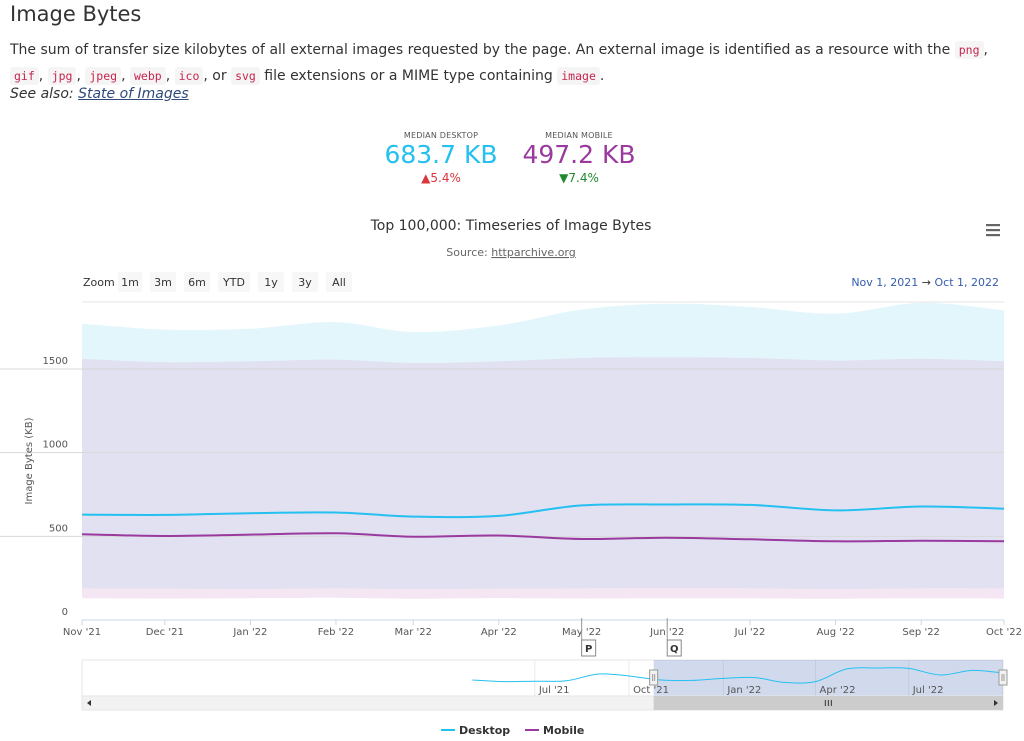 This screenshot has height=741, width=1024. I want to click on x-tick-label: Jul '22, so click(750, 632).